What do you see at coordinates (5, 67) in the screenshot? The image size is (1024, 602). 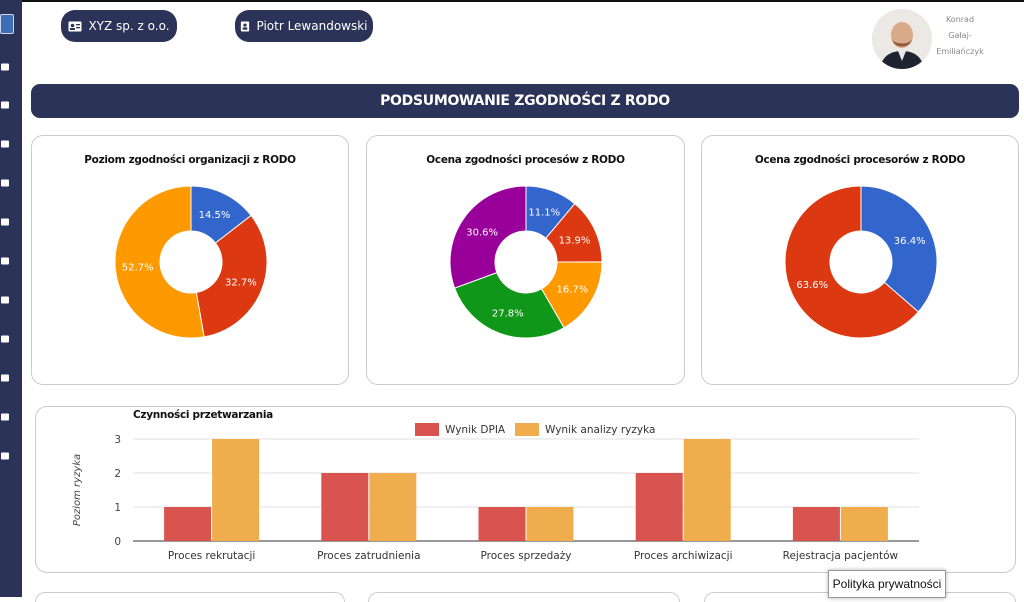 I see `home-icon` at bounding box center [5, 67].